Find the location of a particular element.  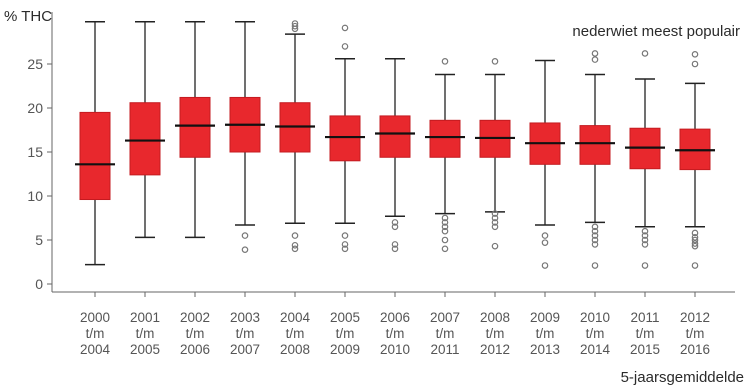

y-tick-label: 20 is located at coordinates (35, 108).